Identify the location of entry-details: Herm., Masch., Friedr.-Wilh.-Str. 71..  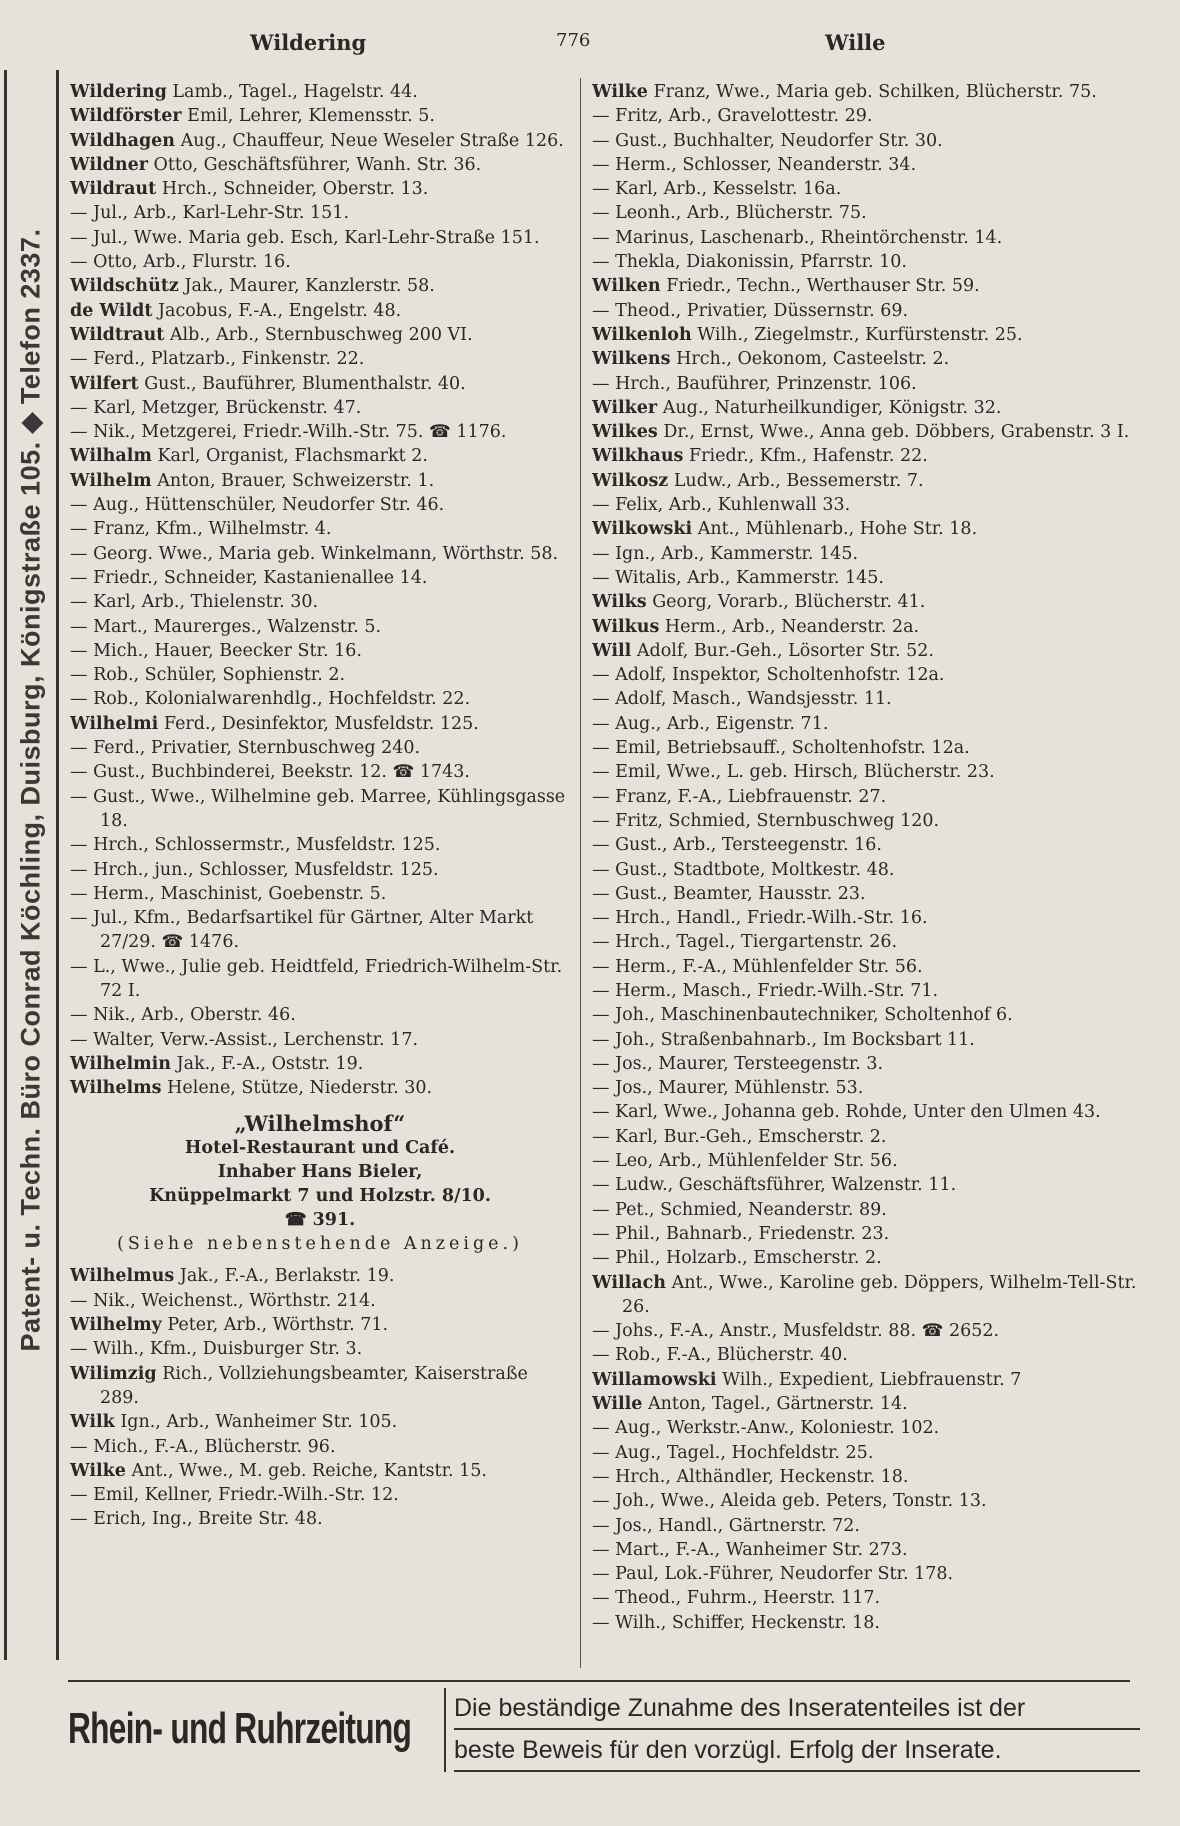
(777, 990).